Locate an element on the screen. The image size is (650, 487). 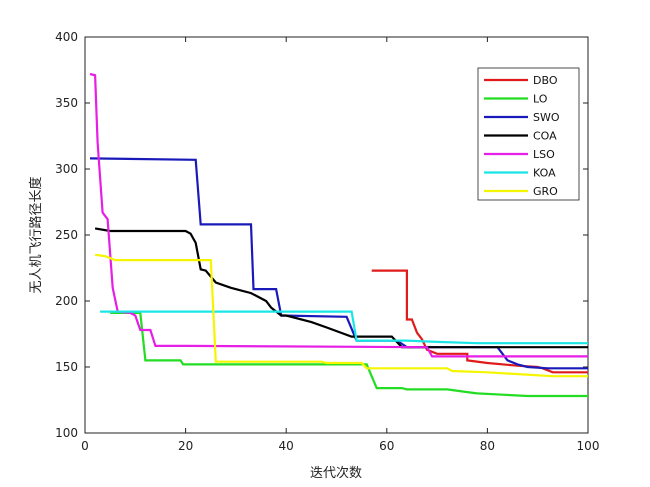
legend-label-lo: LO is located at coordinates (540, 99).